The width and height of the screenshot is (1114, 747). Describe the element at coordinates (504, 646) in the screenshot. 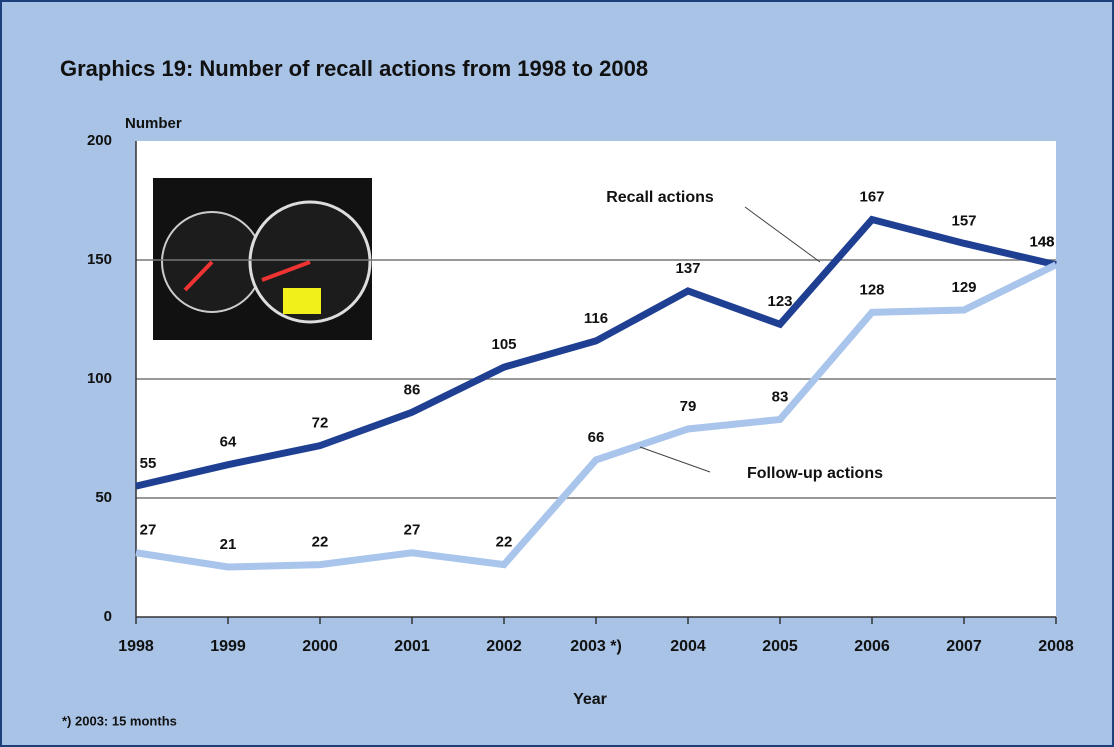

I see `x-tick-label: 2002` at that location.